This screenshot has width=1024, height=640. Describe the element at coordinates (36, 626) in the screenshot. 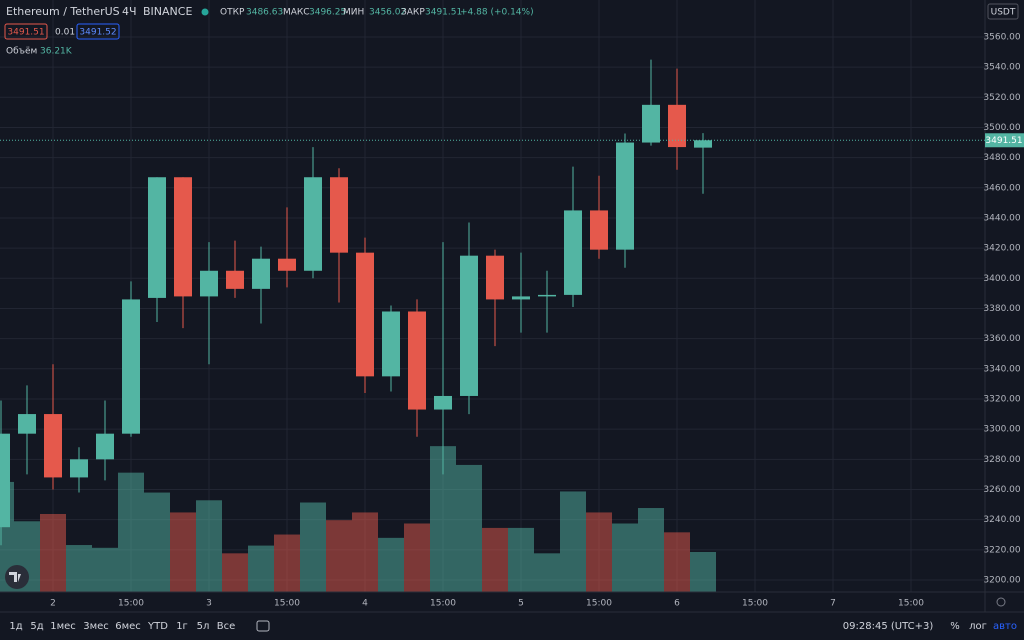

I see `range-button: 5д` at that location.